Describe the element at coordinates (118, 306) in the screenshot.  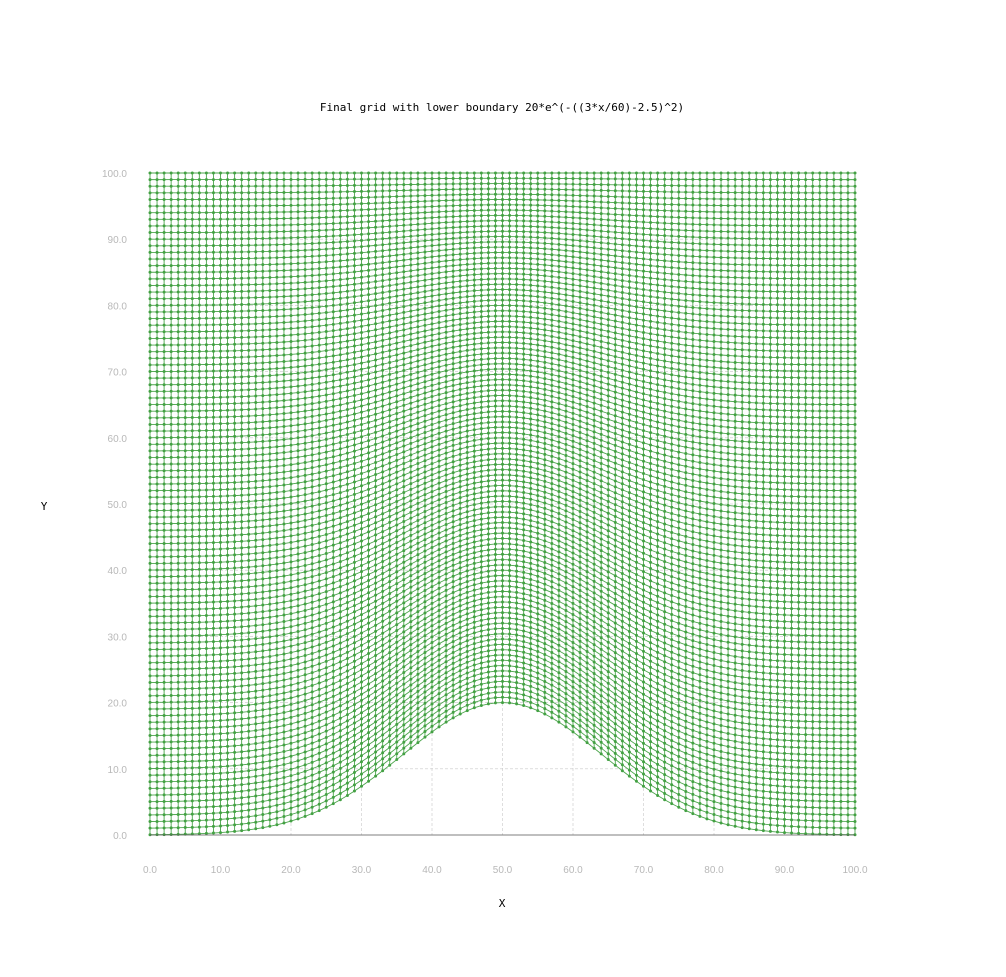
I see `y-tick-label: 80.0` at that location.